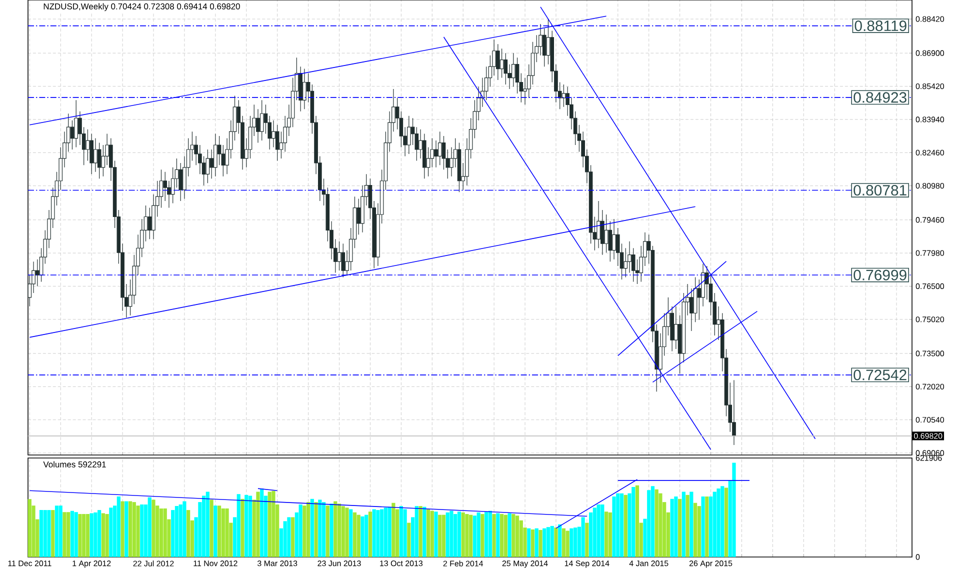 This screenshot has height=572, width=954. What do you see at coordinates (142, 7) in the screenshot?
I see `chart-title: NZDUSD,Weekly 0.70424 0.72308 0.69414 0.69820` at bounding box center [142, 7].